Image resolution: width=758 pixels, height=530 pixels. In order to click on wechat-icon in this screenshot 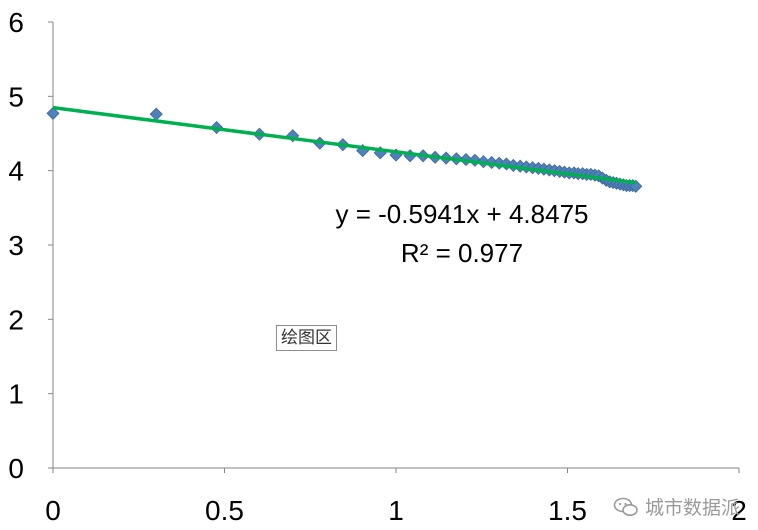, I will do `click(625, 506)`.